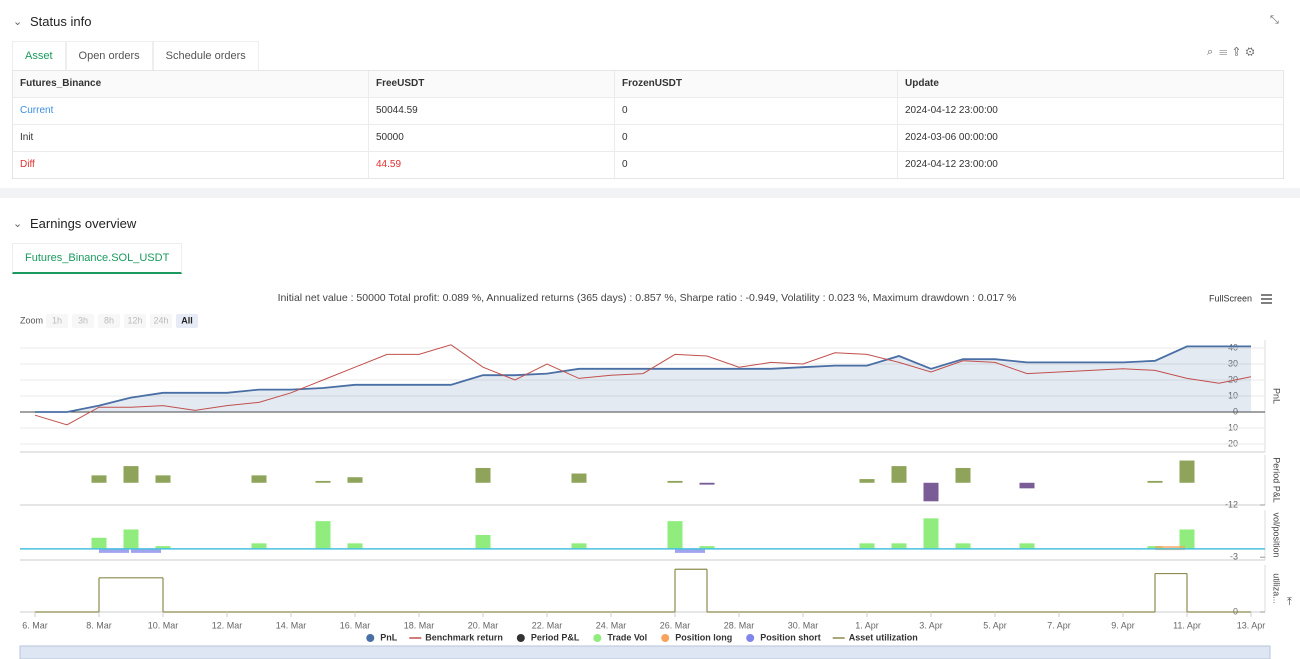 The width and height of the screenshot is (1300, 659). Describe the element at coordinates (227, 625) in the screenshot. I see `x-tick-label: 12. Mar` at that location.